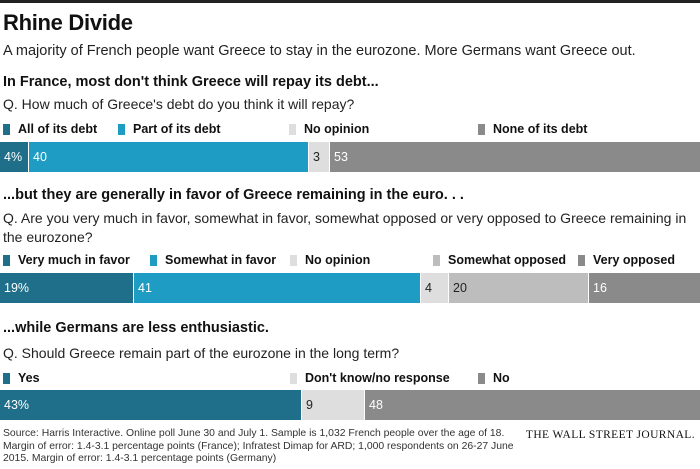 This screenshot has height=469, width=700. Describe the element at coordinates (377, 378) in the screenshot. I see `legend-label: Don't know/no response` at that location.